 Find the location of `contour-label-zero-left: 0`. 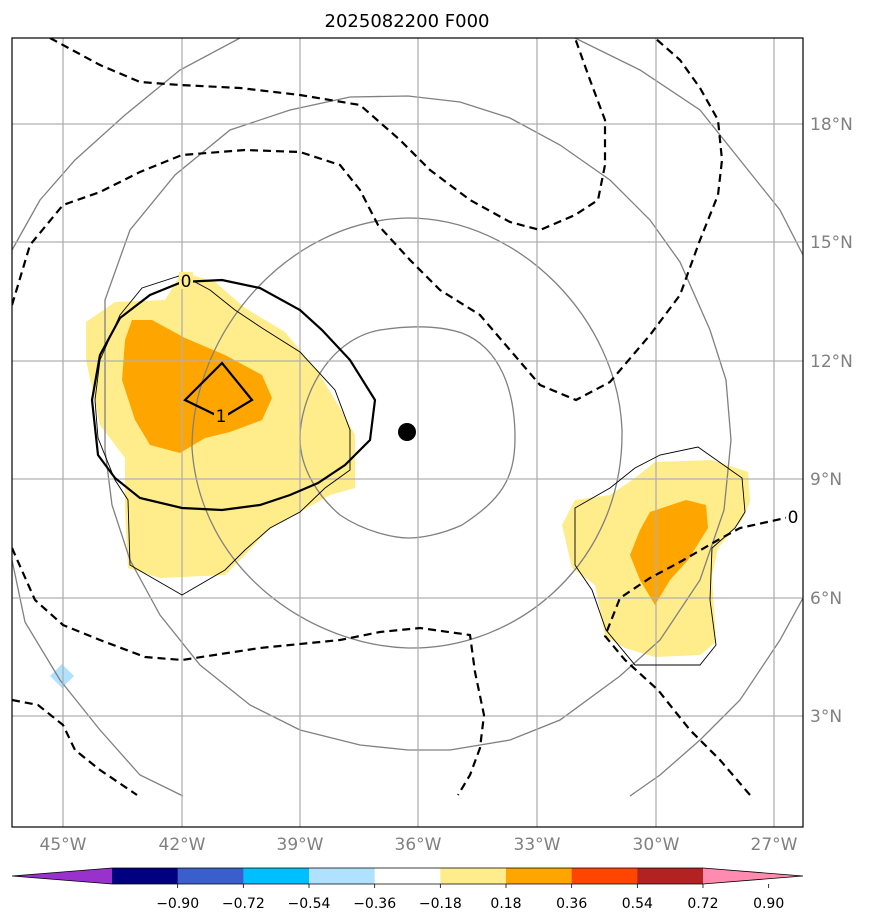

contour-label-zero-left: 0 is located at coordinates (186, 282).